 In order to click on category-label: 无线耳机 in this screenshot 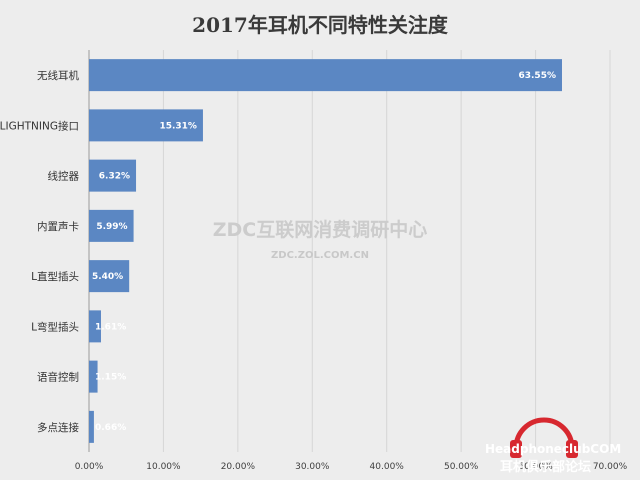, I will do `click(58, 75)`.